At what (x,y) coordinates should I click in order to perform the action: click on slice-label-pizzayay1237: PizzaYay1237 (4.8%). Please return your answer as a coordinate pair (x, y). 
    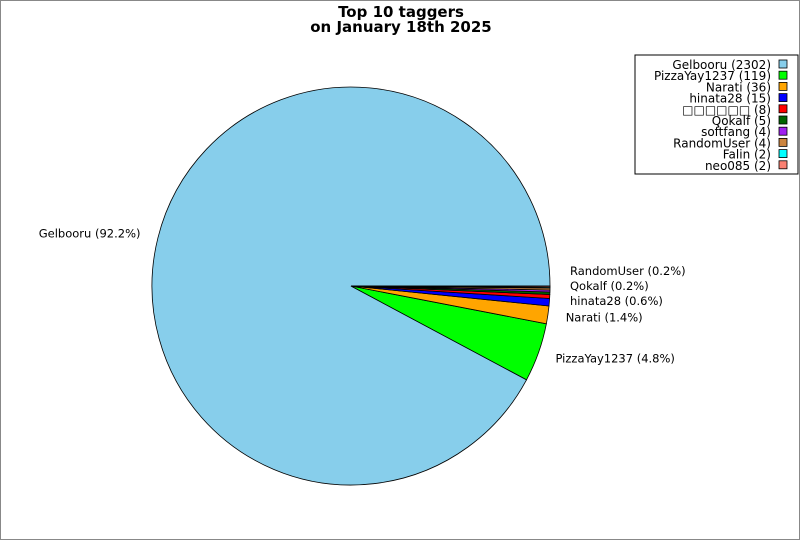
    Looking at the image, I should click on (615, 359).